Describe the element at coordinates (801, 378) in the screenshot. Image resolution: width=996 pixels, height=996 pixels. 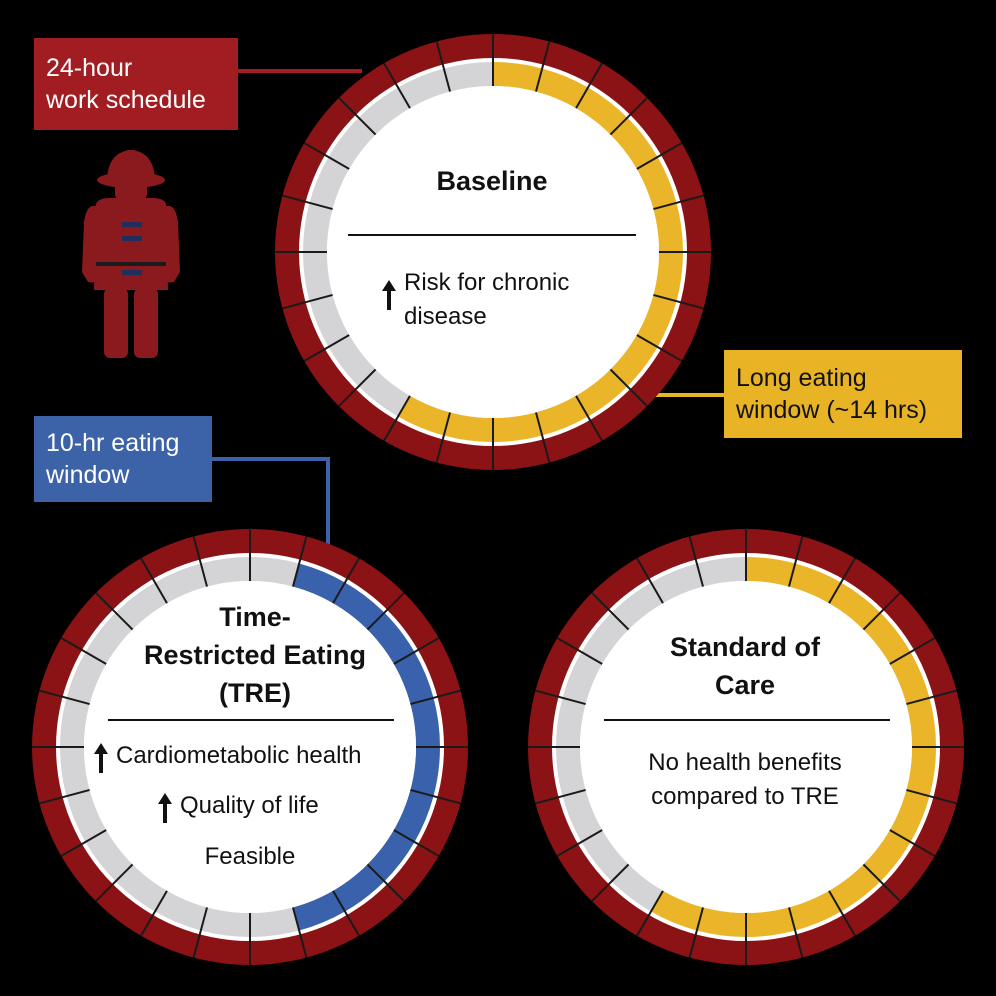
I see `long-window-label-line1: Long eating` at that location.